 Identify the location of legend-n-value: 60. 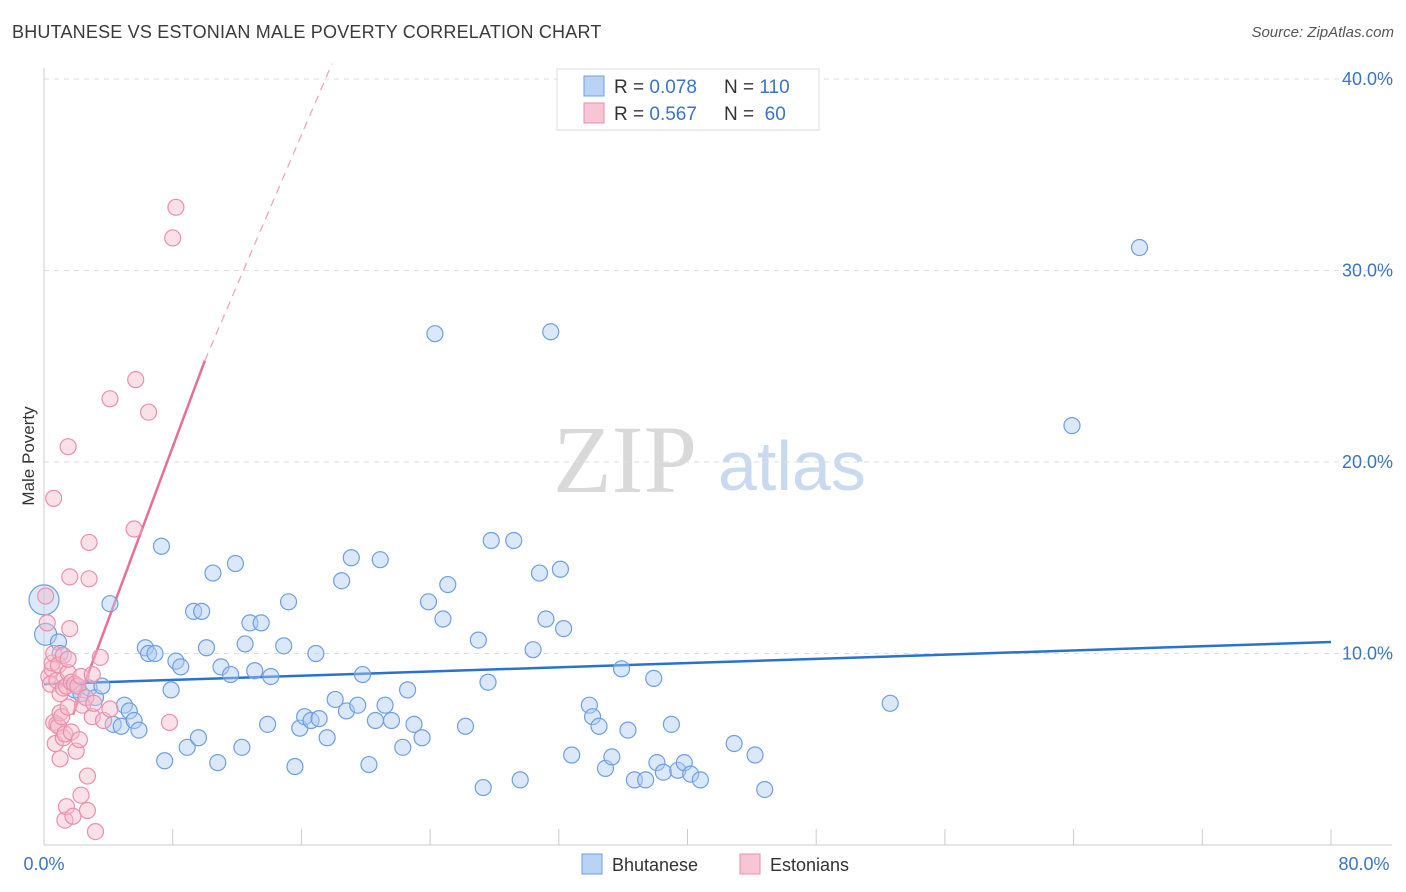
(772, 114).